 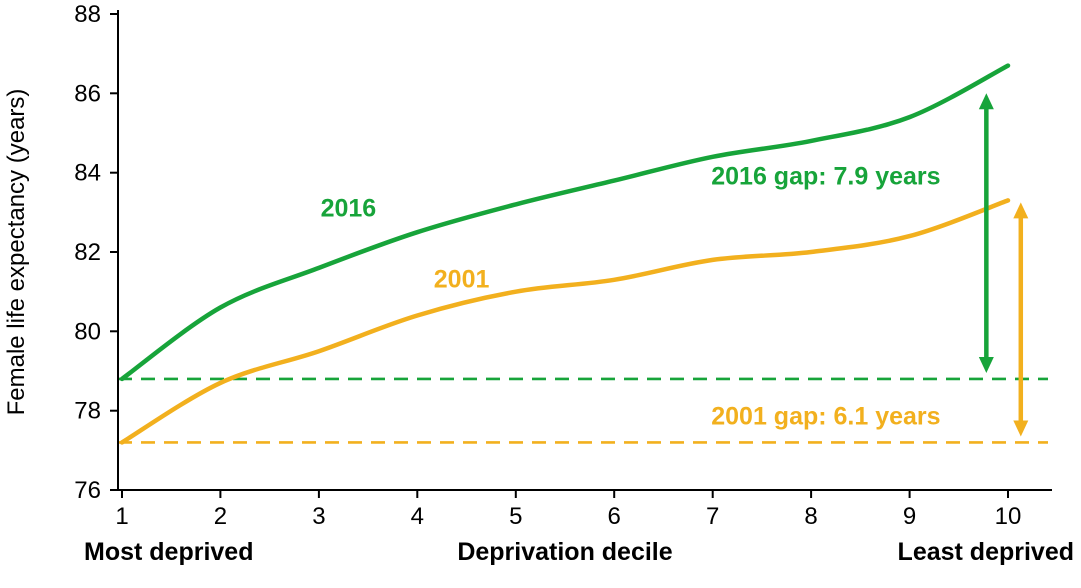 What do you see at coordinates (515, 516) in the screenshot?
I see `x-tick-label: 5` at bounding box center [515, 516].